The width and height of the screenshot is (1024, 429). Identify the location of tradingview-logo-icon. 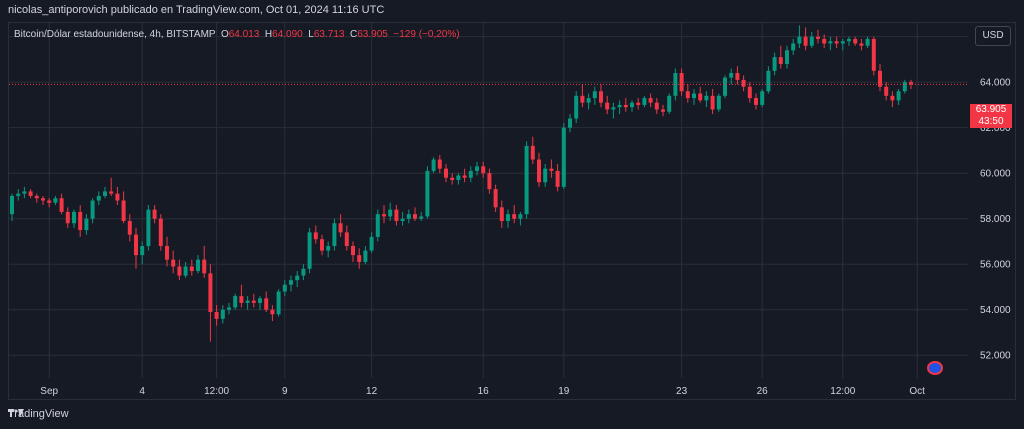
(16, 413).